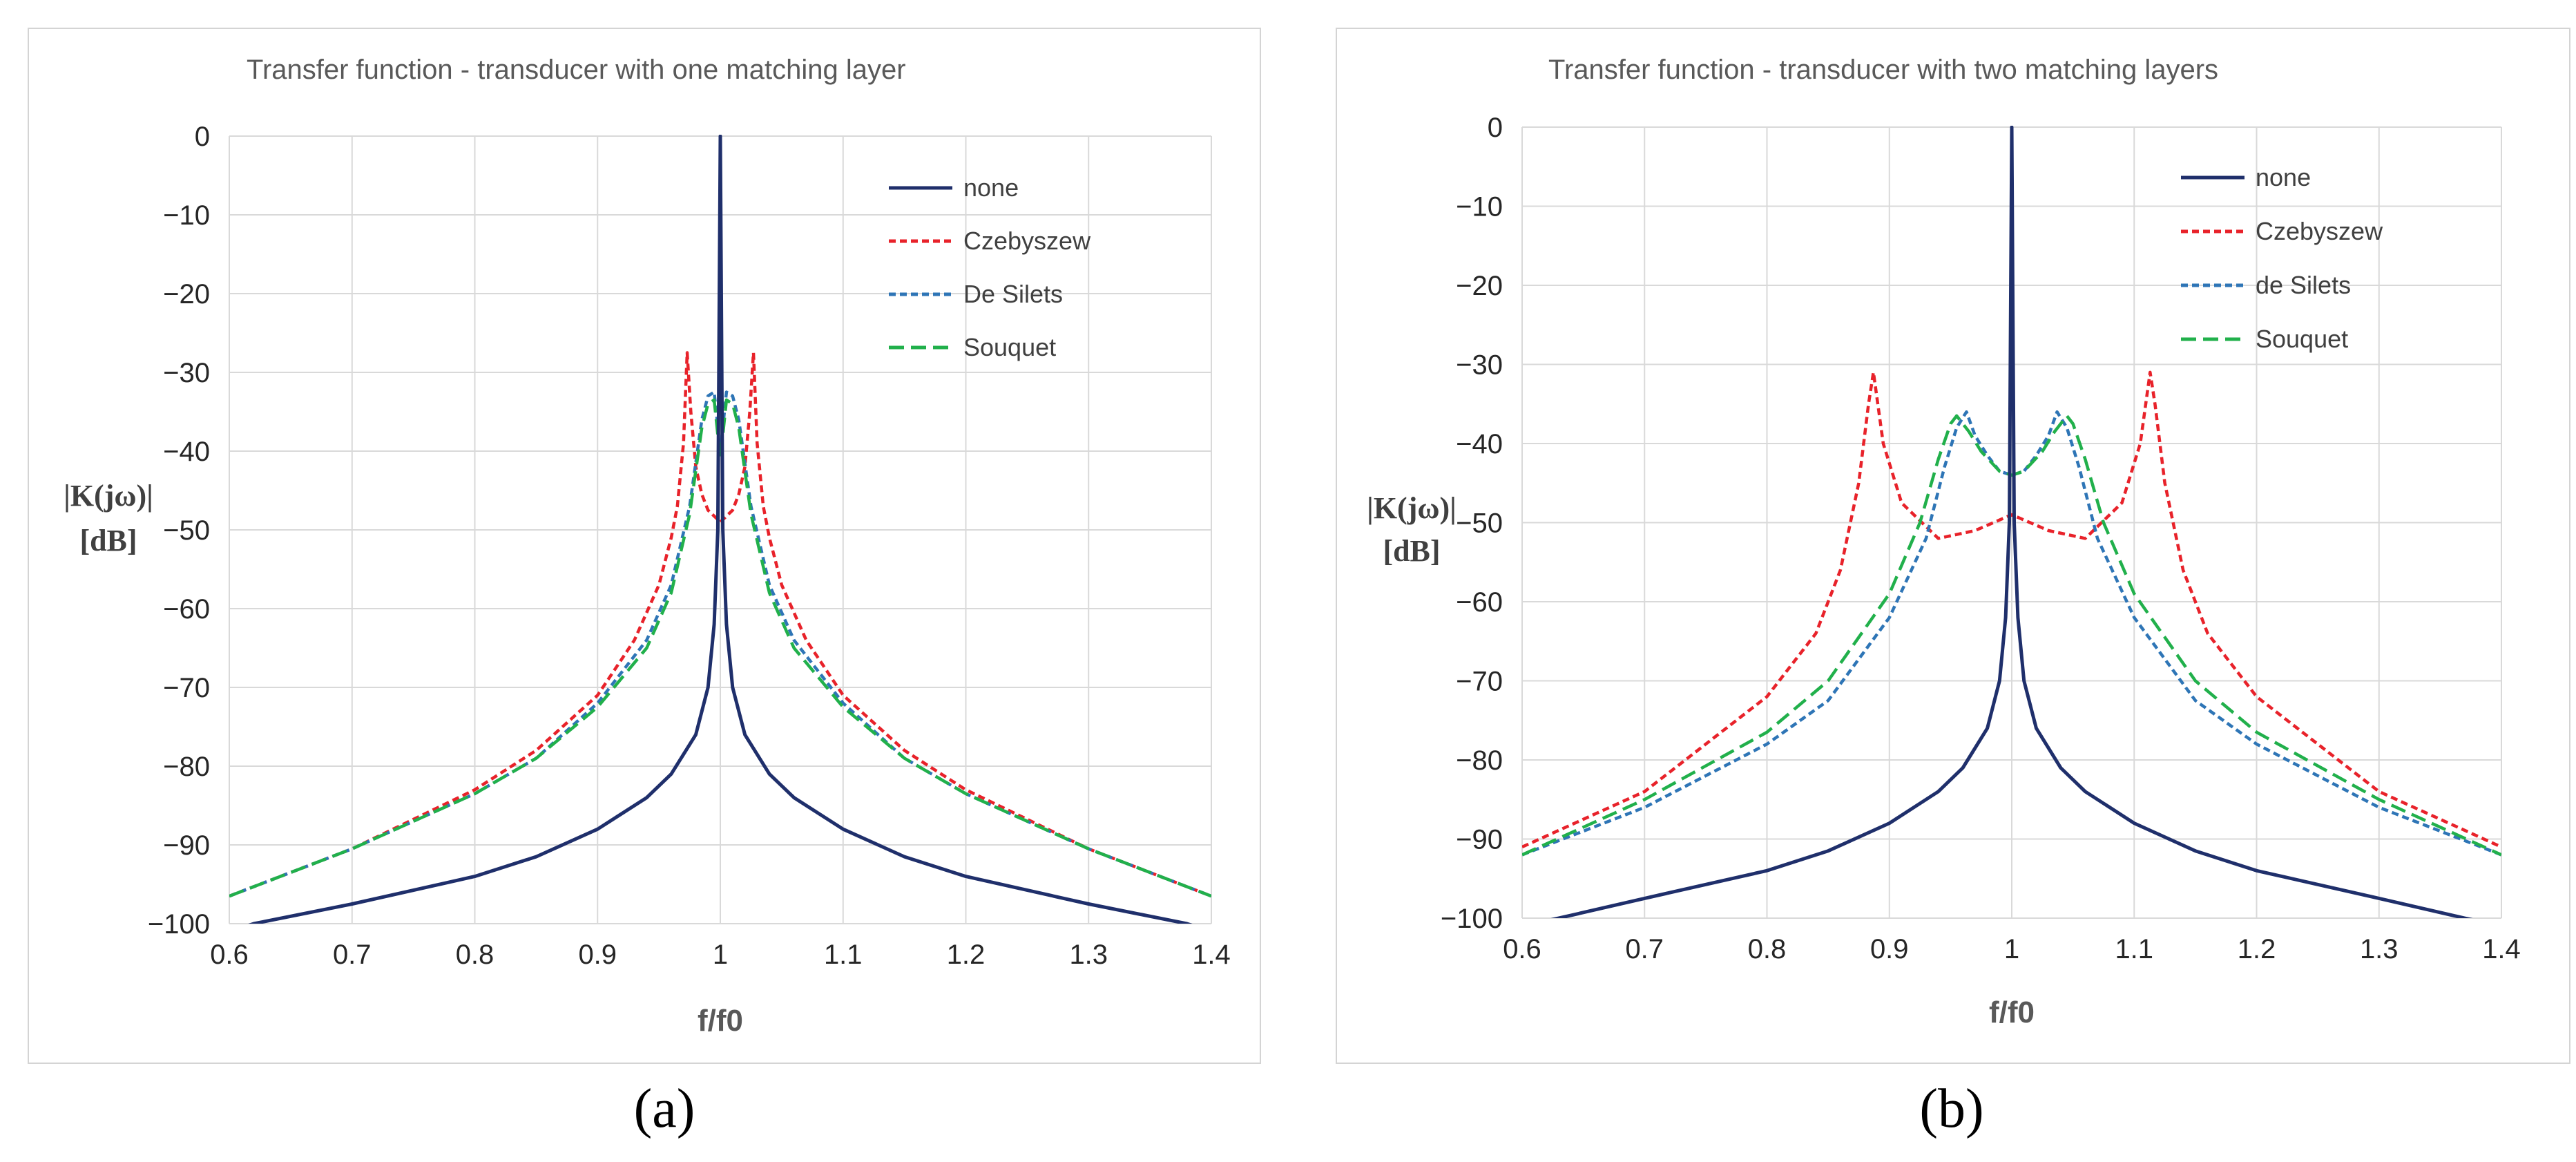 The image size is (2576, 1162). I want to click on series-line-de-silets, so click(2011, 633).